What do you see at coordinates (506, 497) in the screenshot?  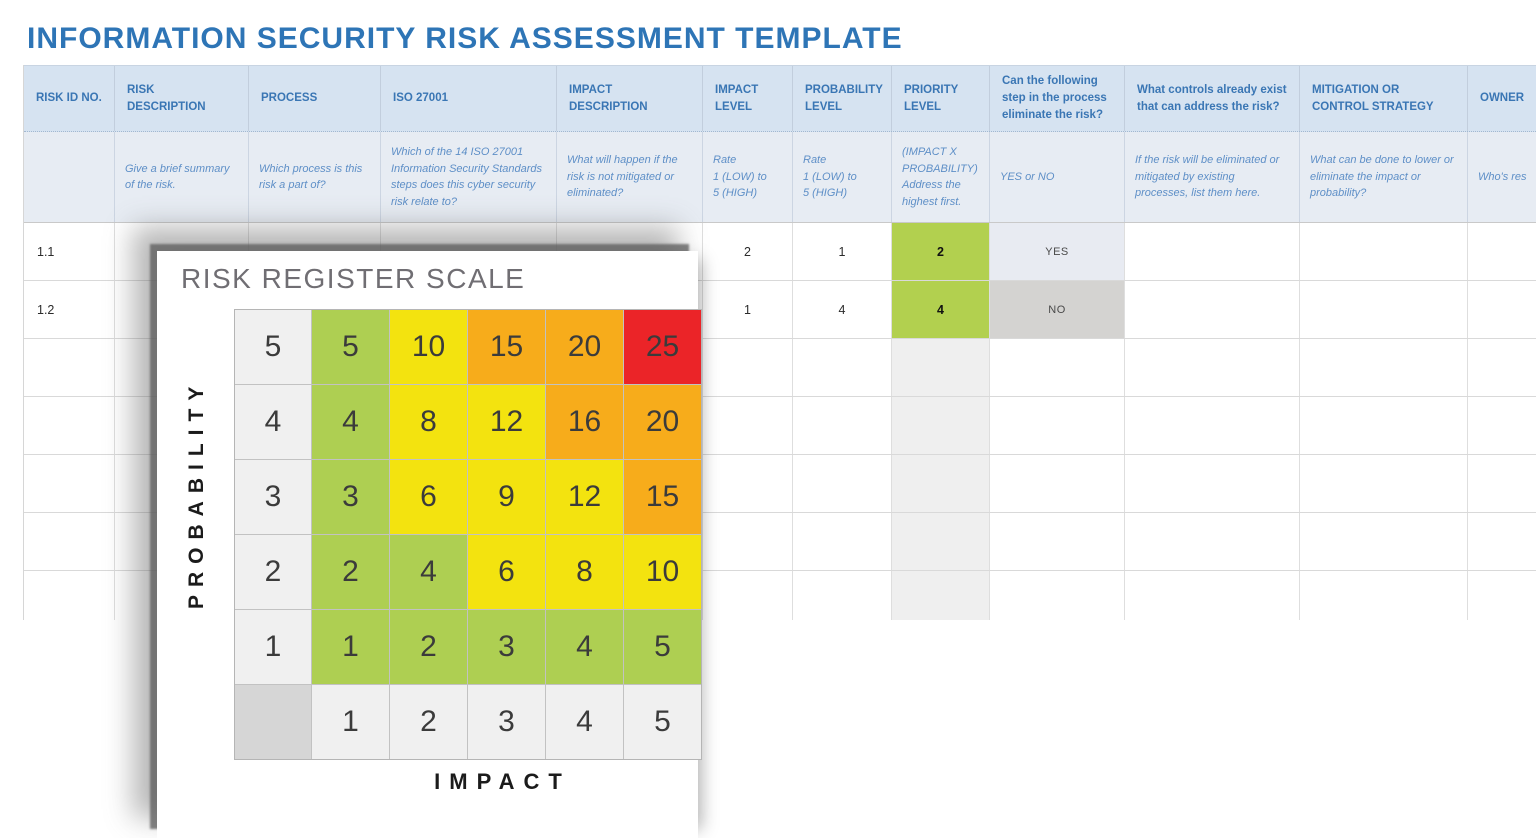 I see `matrix-cell: 9` at bounding box center [506, 497].